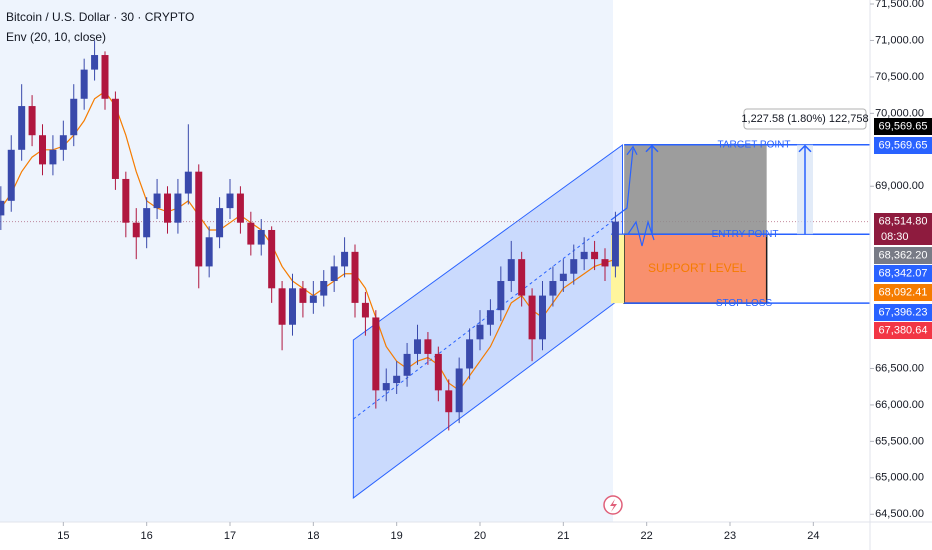 This screenshot has width=932, height=550. What do you see at coordinates (899, 5) in the screenshot?
I see `y-tick-label: 71,500.00` at bounding box center [899, 5].